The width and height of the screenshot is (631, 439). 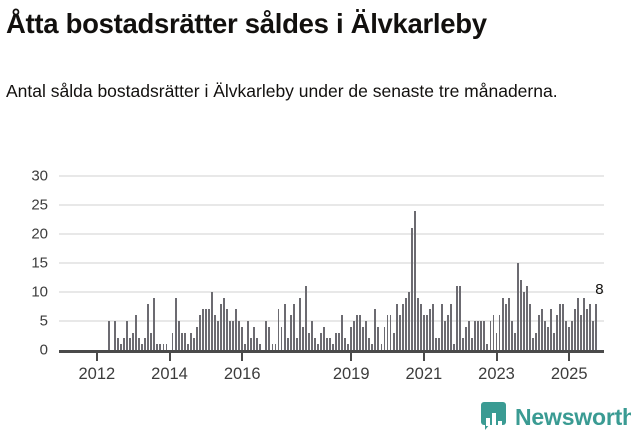 What do you see at coordinates (556, 417) in the screenshot?
I see `newsworthy-logo: Newsworthy` at bounding box center [556, 417].